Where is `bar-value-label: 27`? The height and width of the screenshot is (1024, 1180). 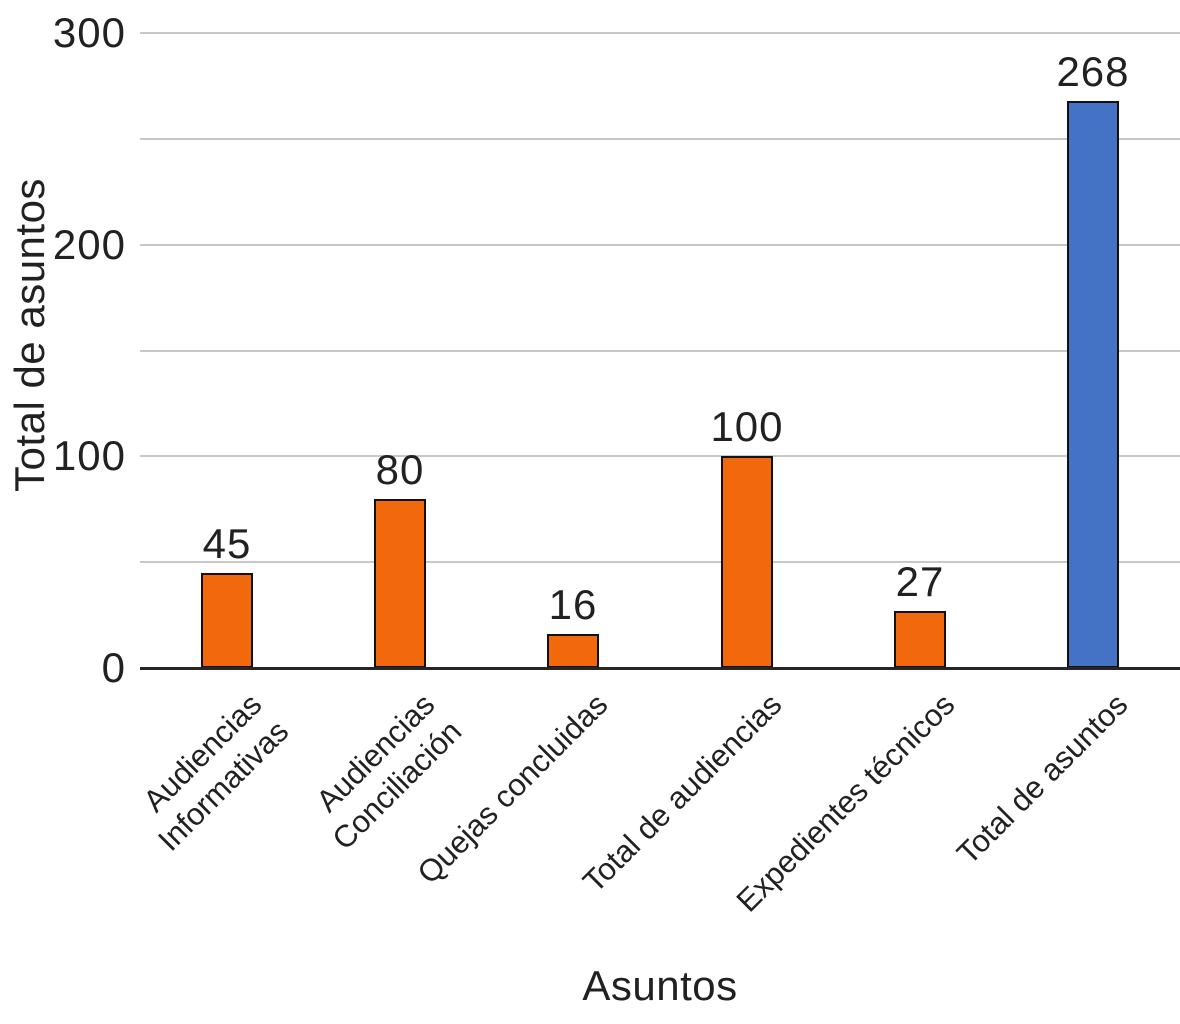
bar-value-label: 27 is located at coordinates (920, 581).